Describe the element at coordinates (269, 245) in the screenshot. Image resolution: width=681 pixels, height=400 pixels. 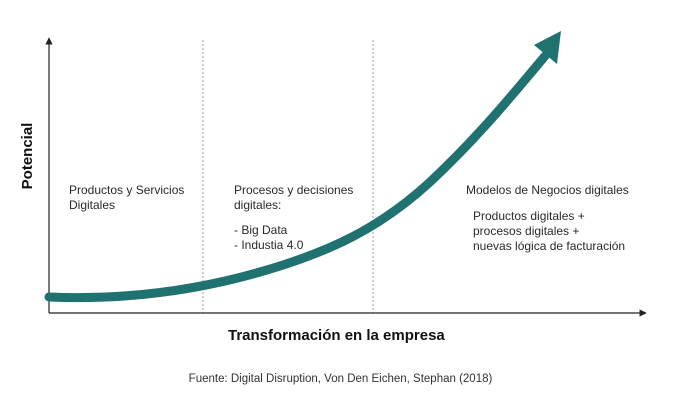
I see `stage-2-detail-line-2: - Industia 4.0` at that location.